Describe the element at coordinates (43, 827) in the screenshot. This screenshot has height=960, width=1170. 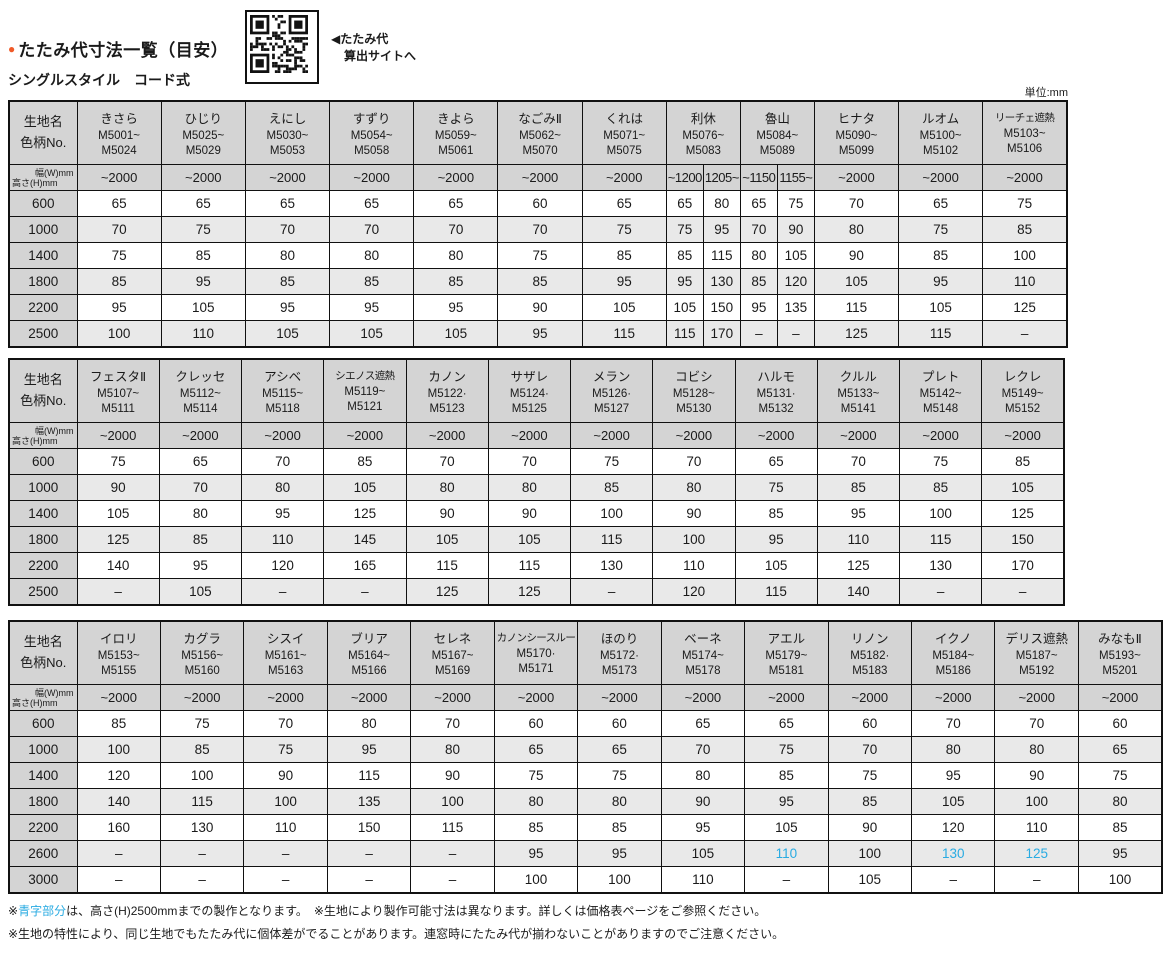
I see `height-label-cell: 2200` at that location.